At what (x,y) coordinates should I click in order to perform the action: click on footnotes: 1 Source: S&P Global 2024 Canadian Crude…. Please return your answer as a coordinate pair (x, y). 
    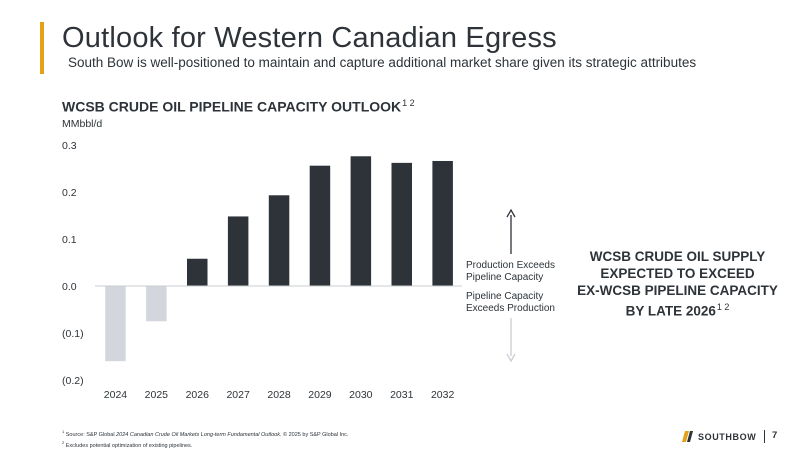
    Looking at the image, I should click on (205, 439).